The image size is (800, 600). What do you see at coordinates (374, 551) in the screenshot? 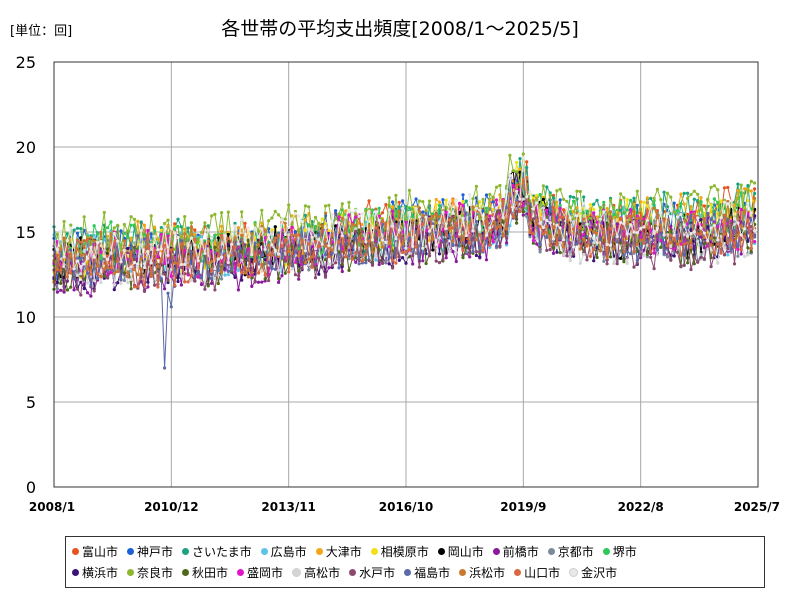
I see `legend-marker` at bounding box center [374, 551].